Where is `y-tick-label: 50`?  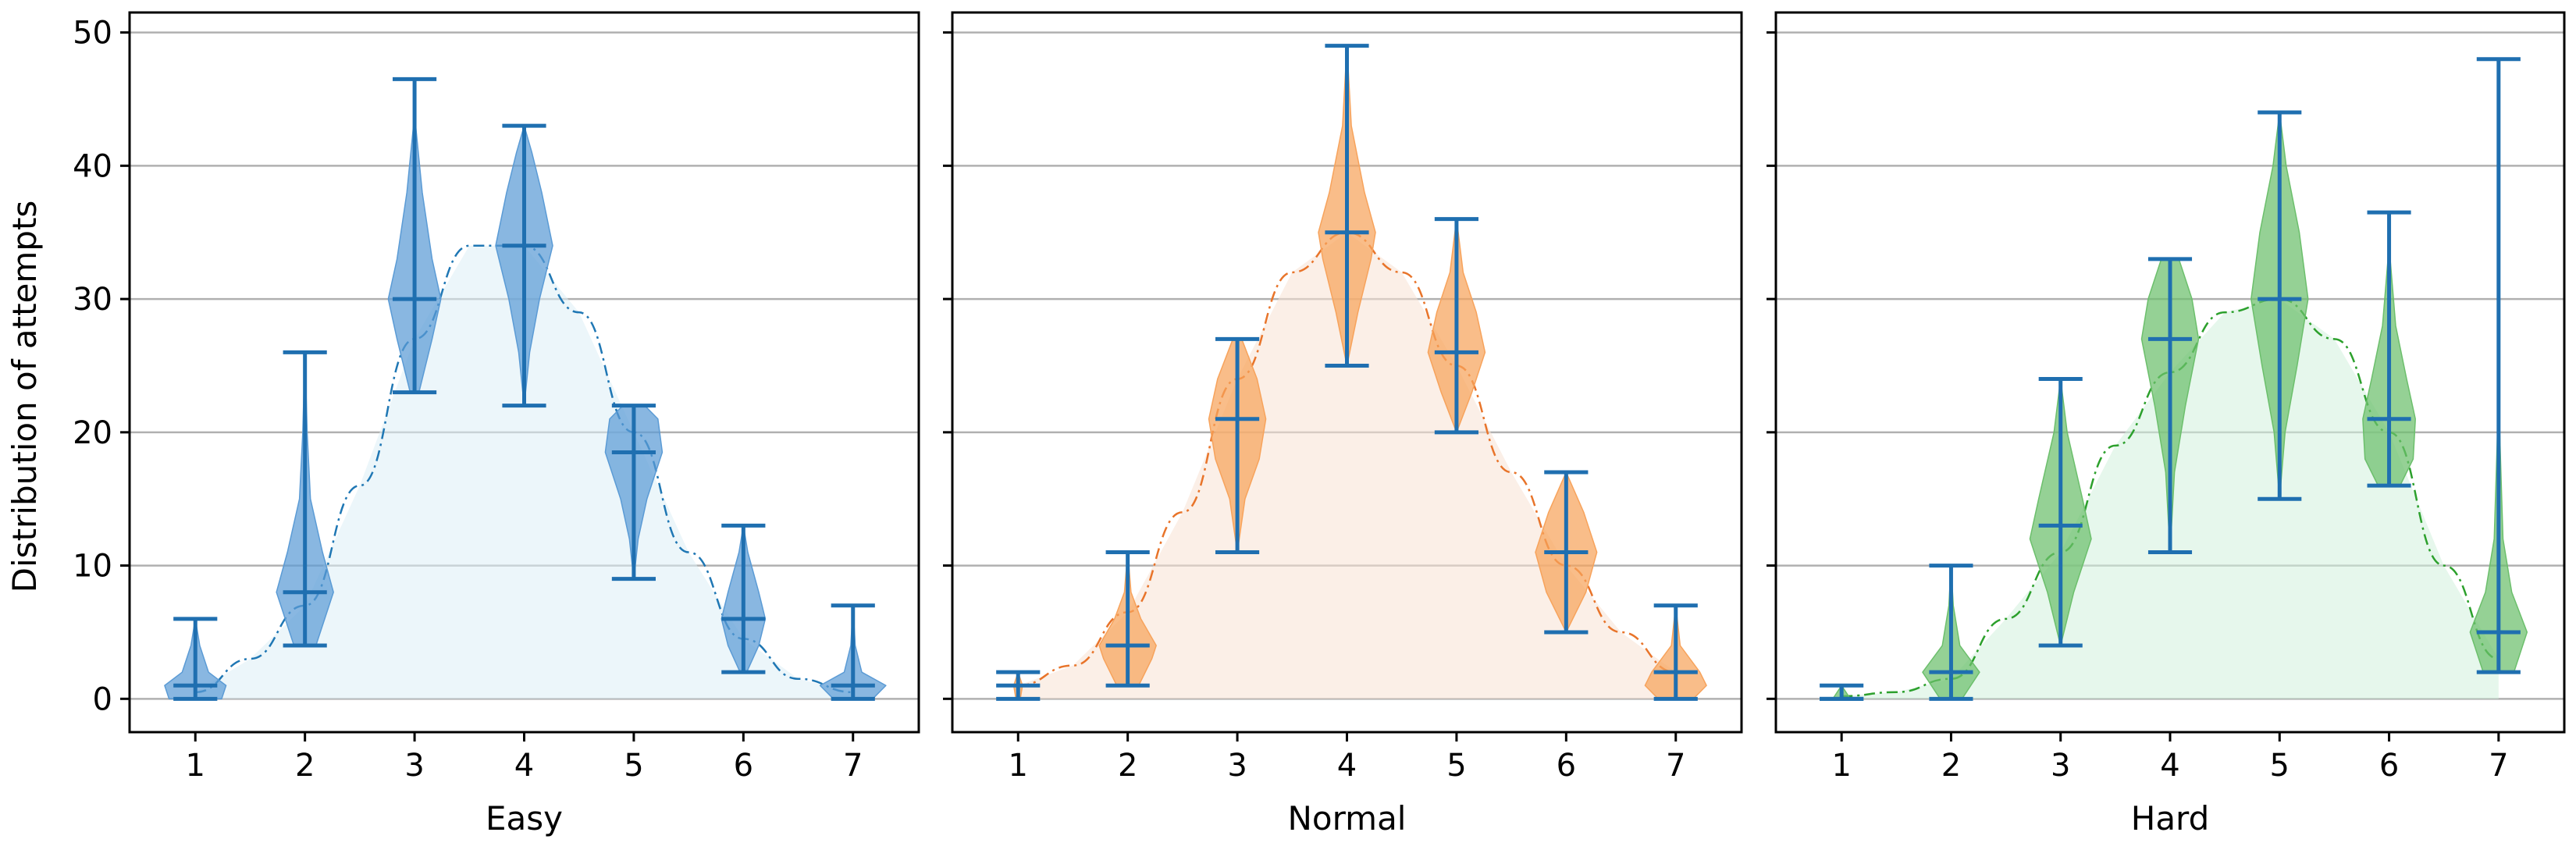 y-tick-label: 50 is located at coordinates (92, 34).